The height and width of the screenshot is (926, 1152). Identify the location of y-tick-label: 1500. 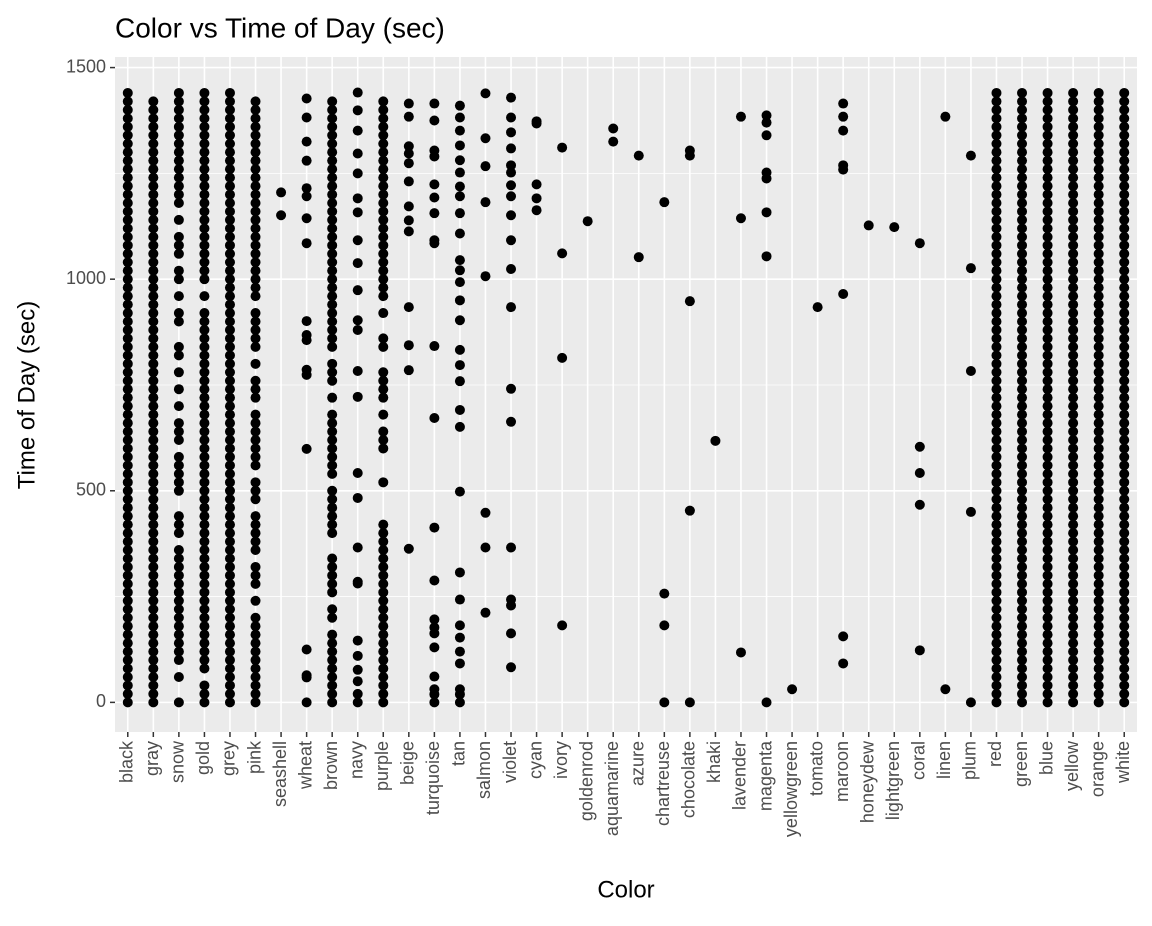
(86, 66).